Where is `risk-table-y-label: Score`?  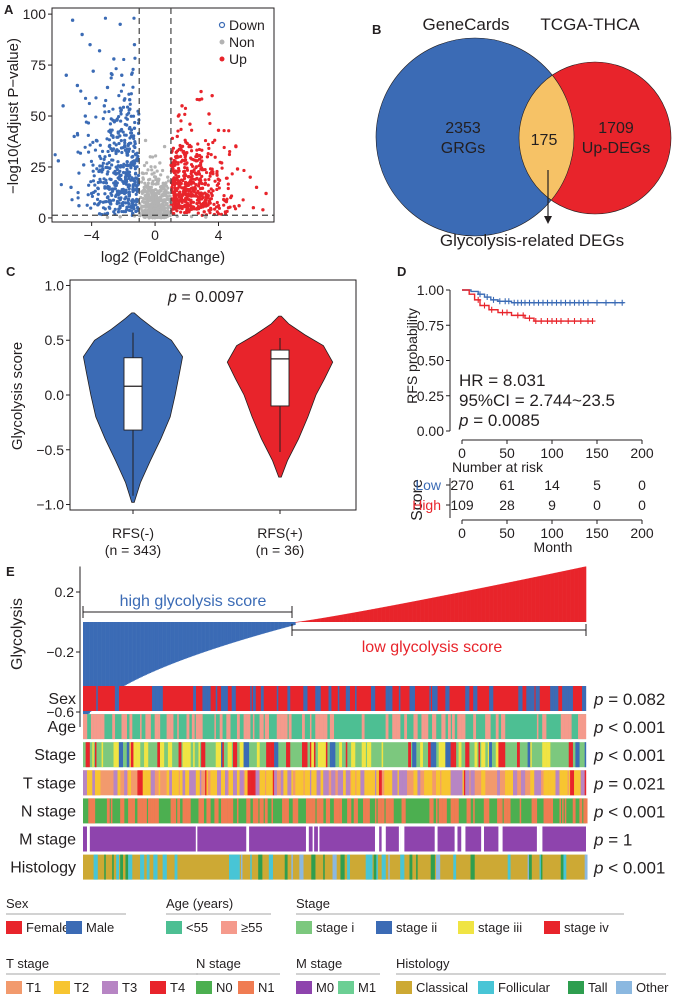 risk-table-y-label: Score is located at coordinates (417, 500).